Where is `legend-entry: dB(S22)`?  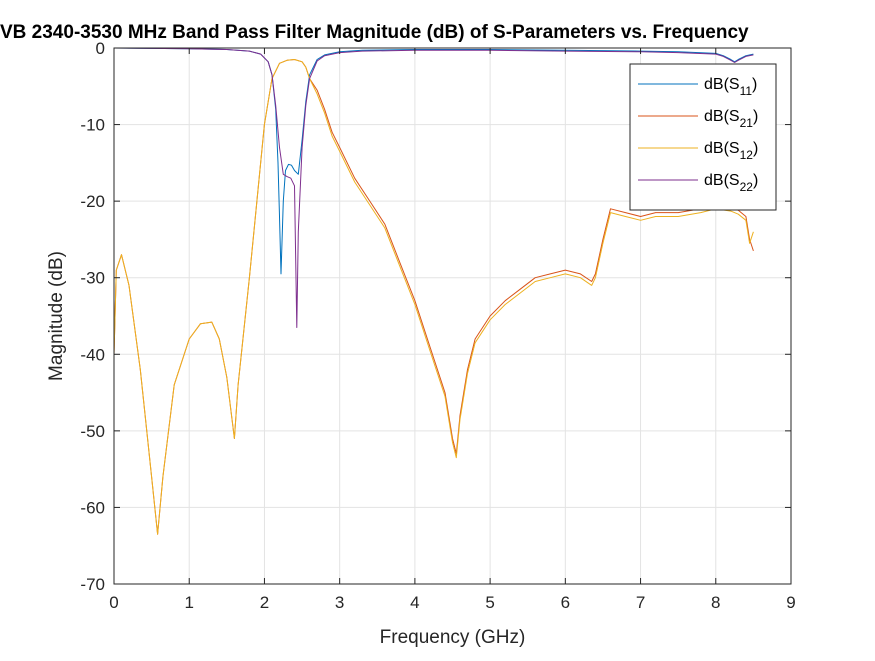
legend-entry: dB(S22) is located at coordinates (731, 183).